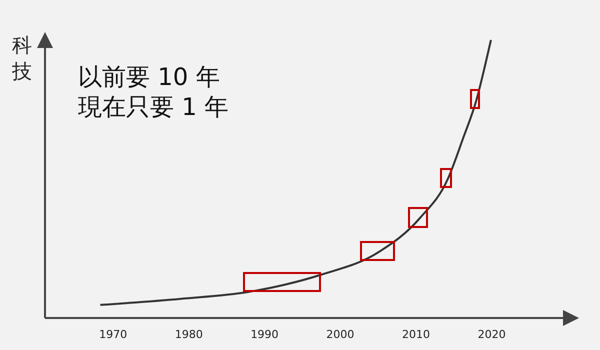 This screenshot has height=350, width=600. I want to click on x-tick-label: 2020, so click(492, 334).